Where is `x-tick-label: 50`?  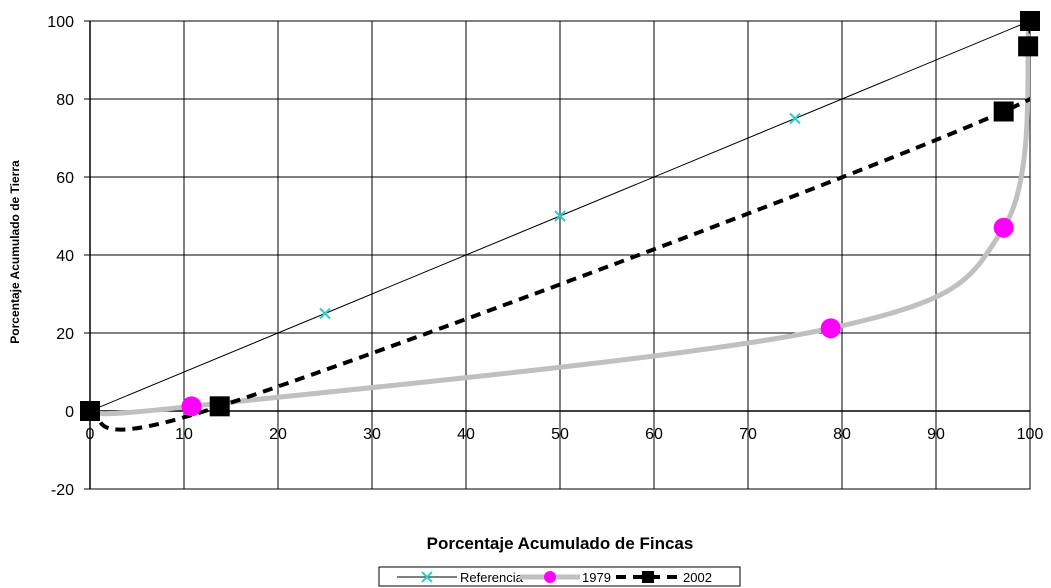
x-tick-label: 50 is located at coordinates (560, 434).